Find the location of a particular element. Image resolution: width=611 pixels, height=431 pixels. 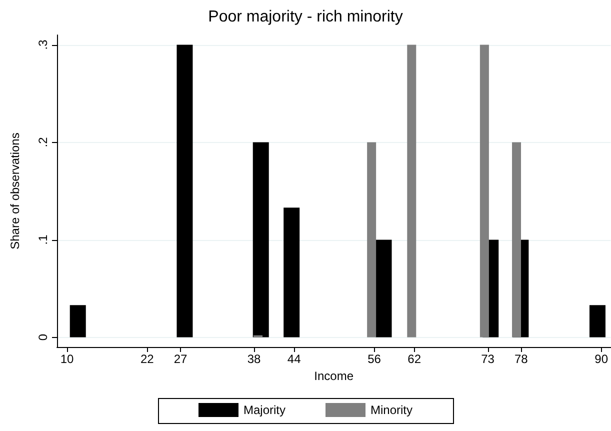

x-tick-label: 78 is located at coordinates (521, 359).